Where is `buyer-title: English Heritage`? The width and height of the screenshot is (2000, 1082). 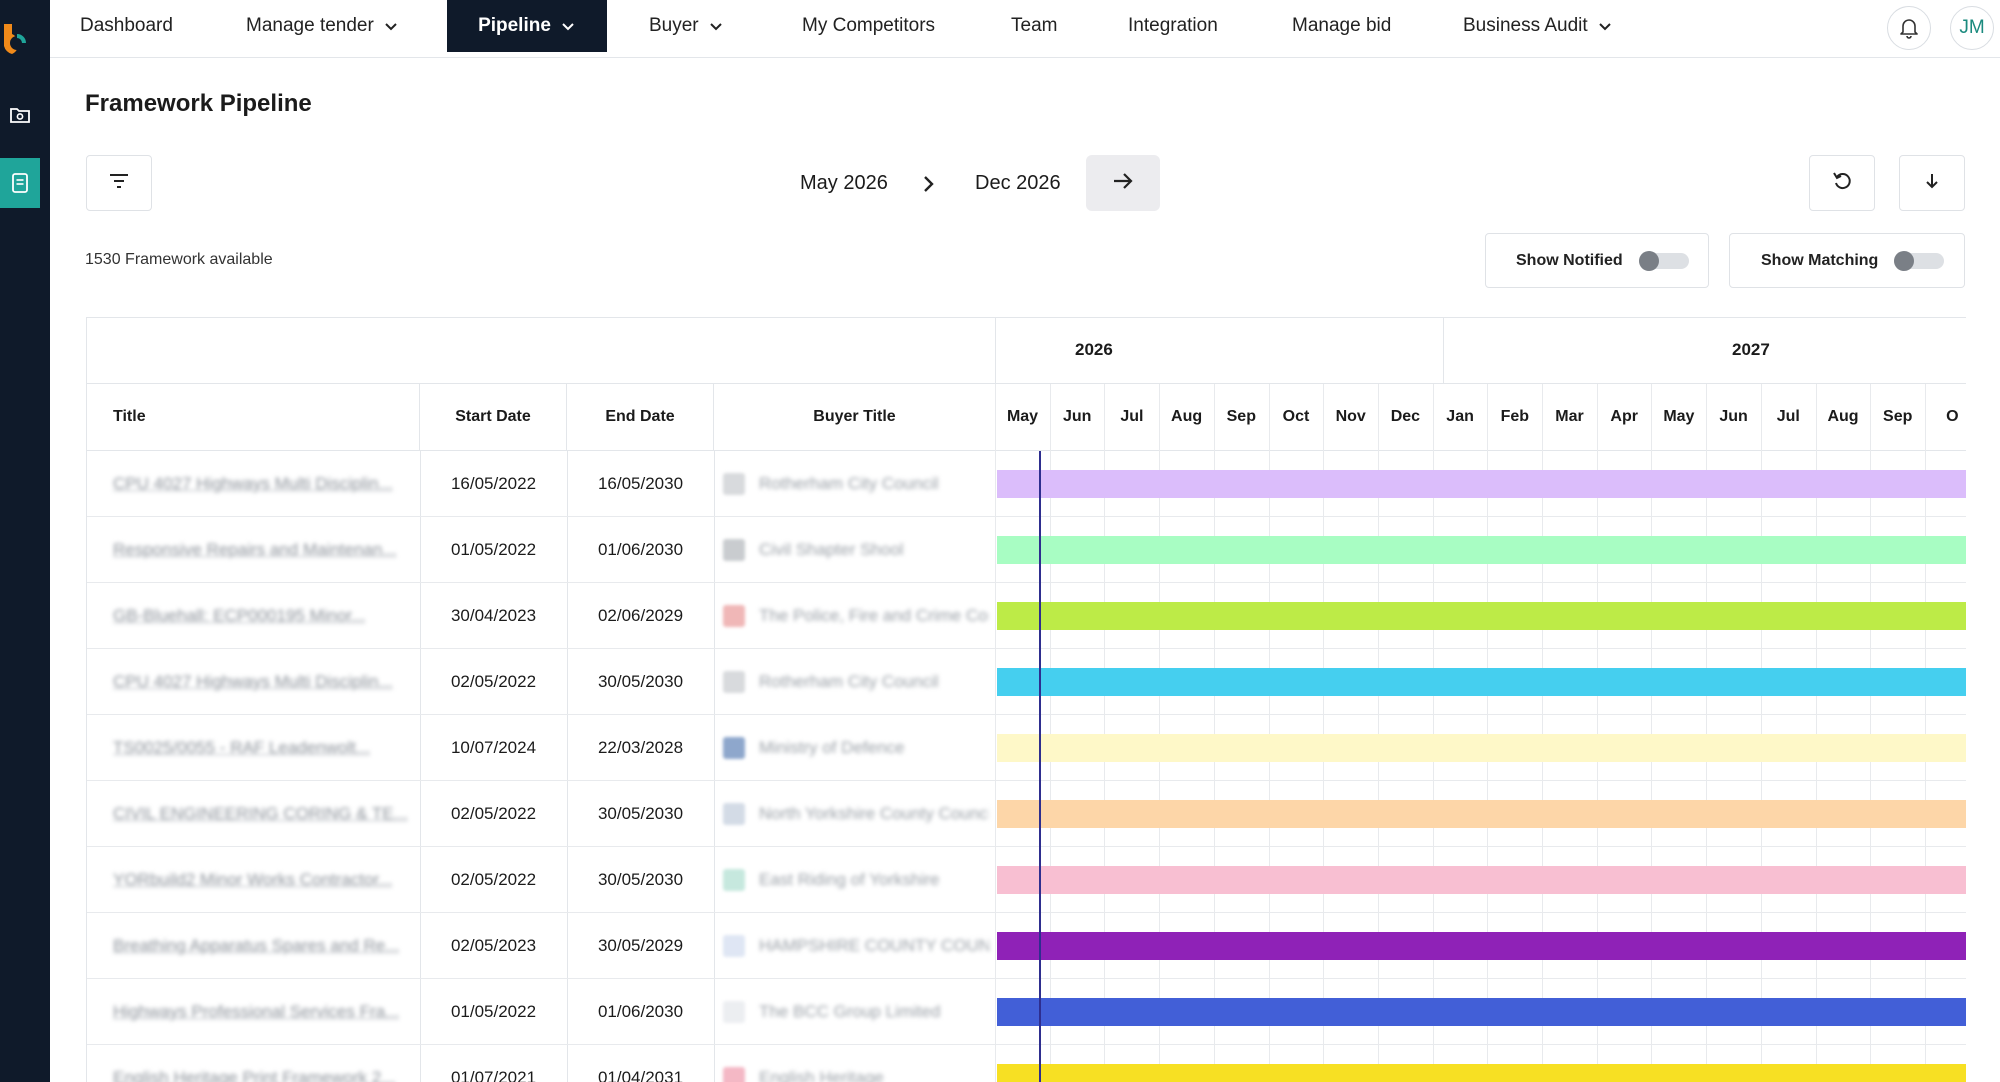
buyer-title: English Heritage is located at coordinates (821, 1075).